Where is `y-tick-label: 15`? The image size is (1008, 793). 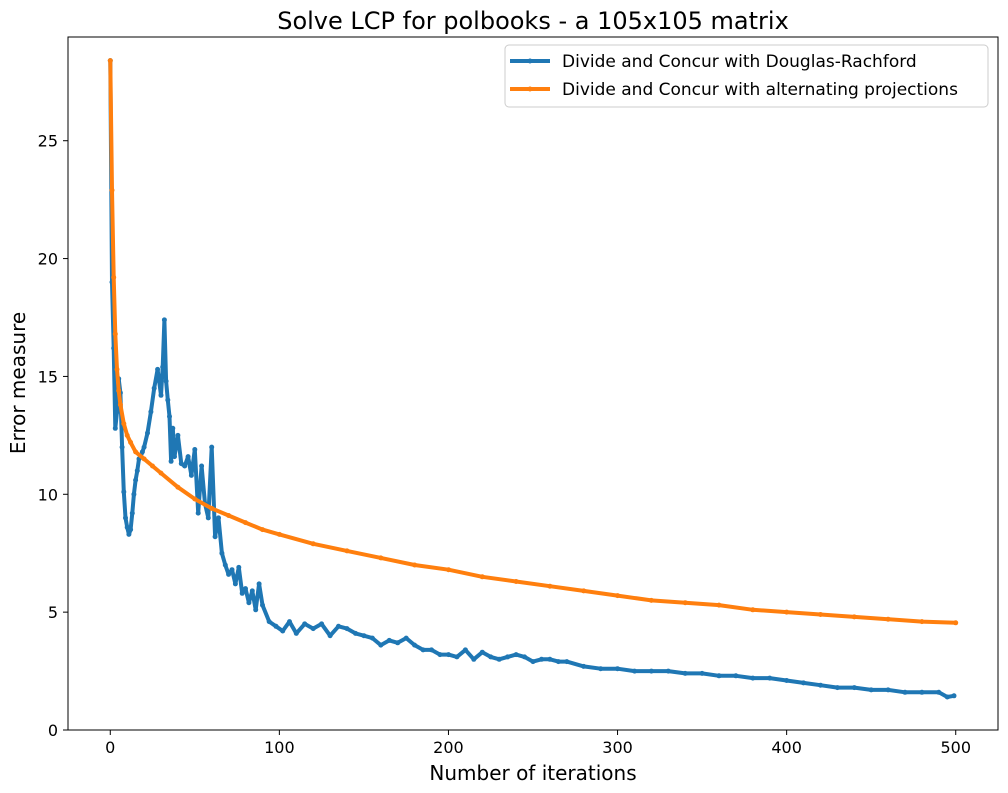
y-tick-label: 15 is located at coordinates (48, 376).